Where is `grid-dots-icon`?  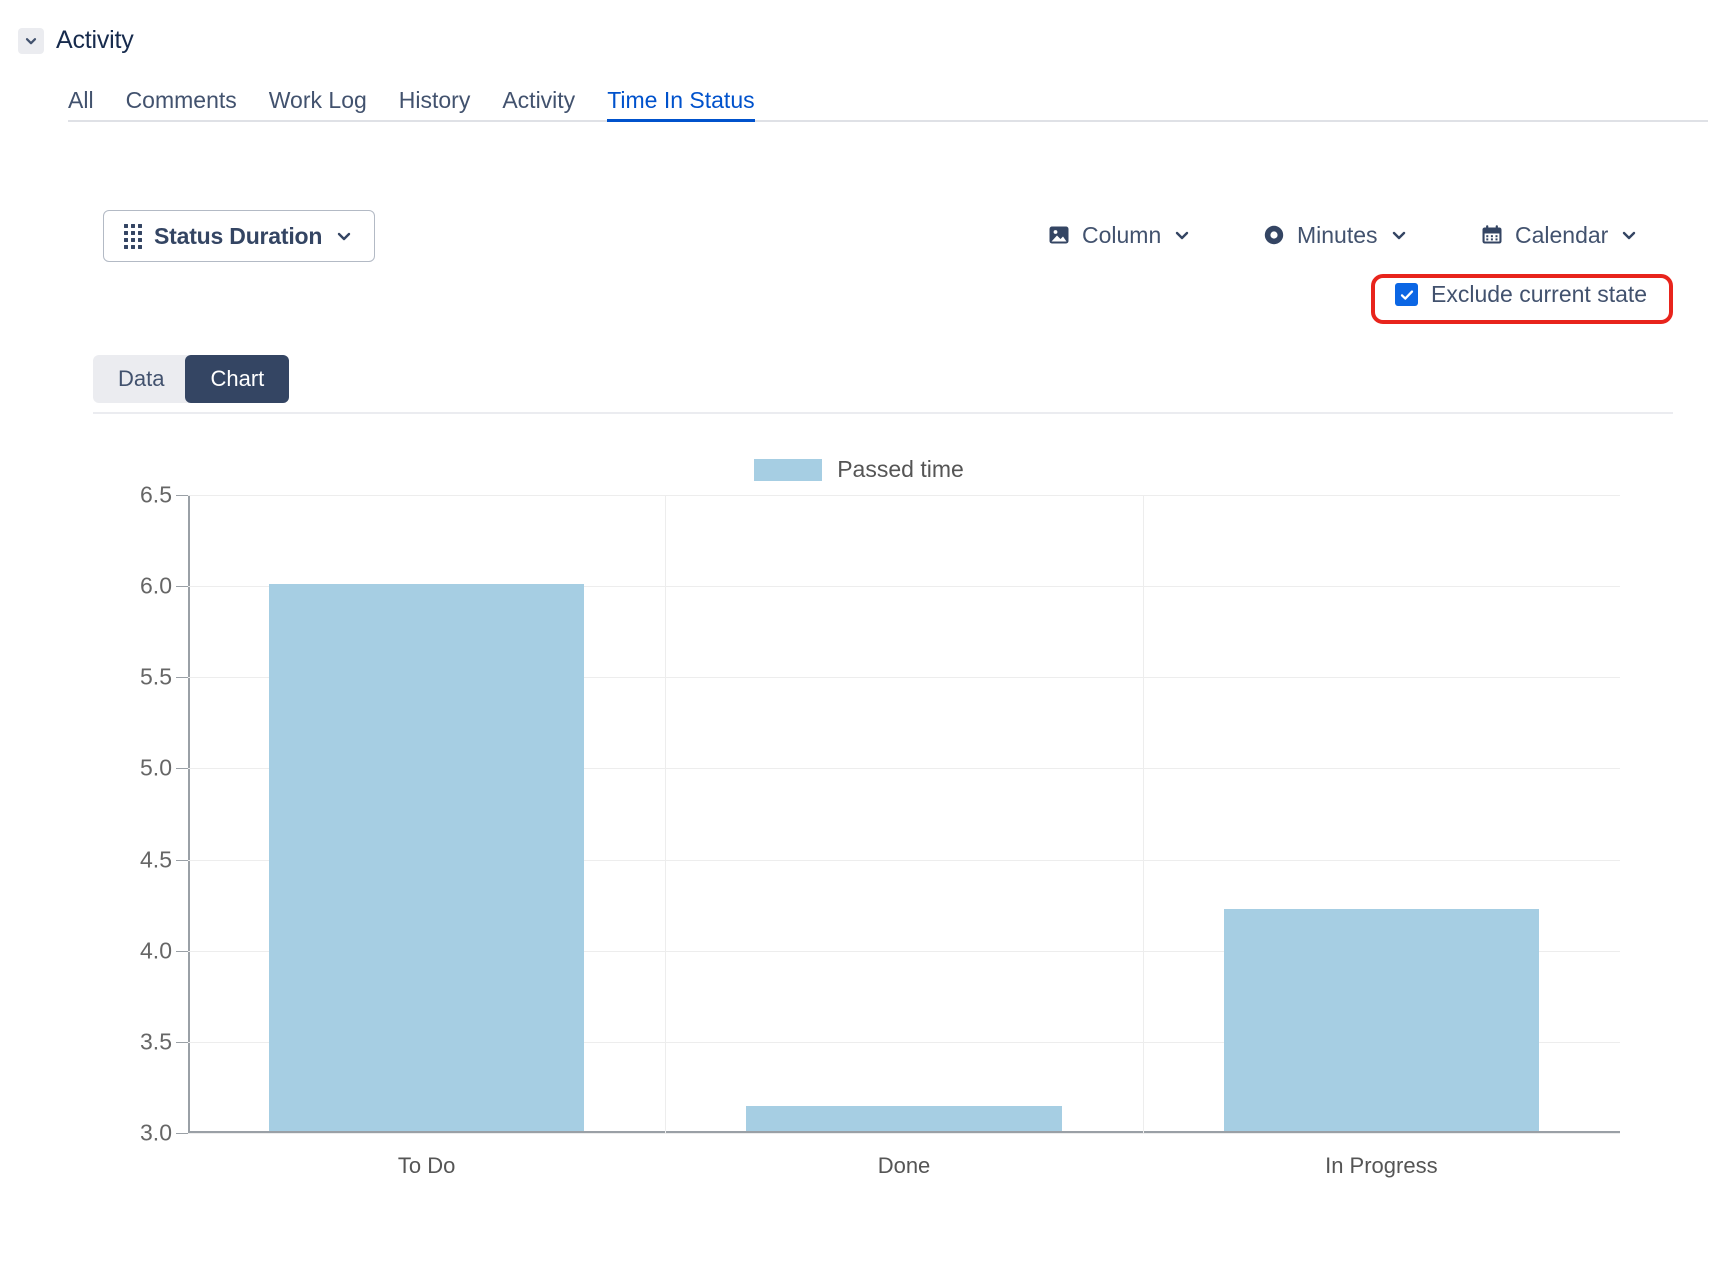 grid-dots-icon is located at coordinates (133, 236).